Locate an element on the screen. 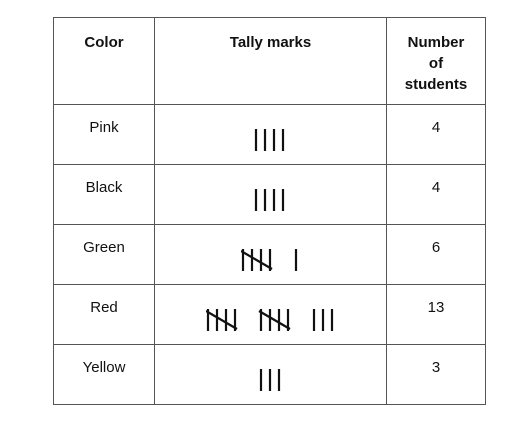 The width and height of the screenshot is (507, 427). color-label: Yellow is located at coordinates (104, 367).